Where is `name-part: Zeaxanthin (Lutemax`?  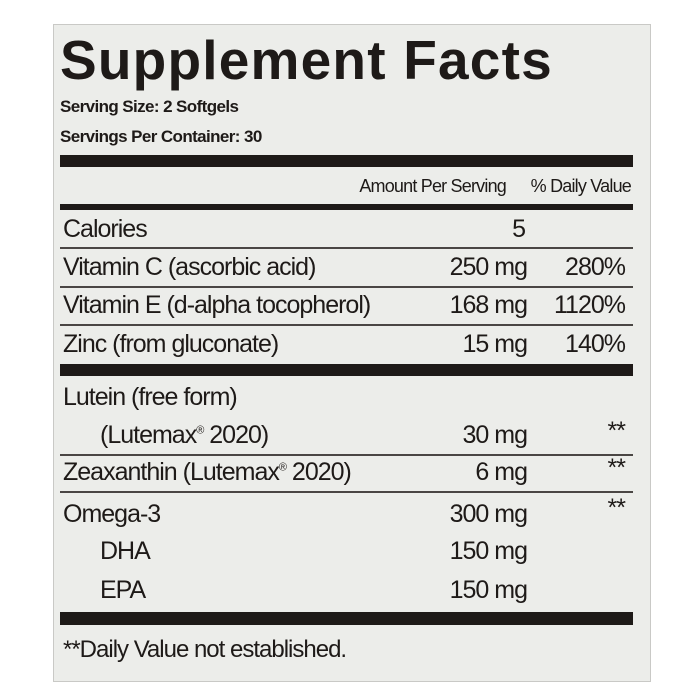
name-part: Zeaxanthin (Lutemax is located at coordinates (171, 472).